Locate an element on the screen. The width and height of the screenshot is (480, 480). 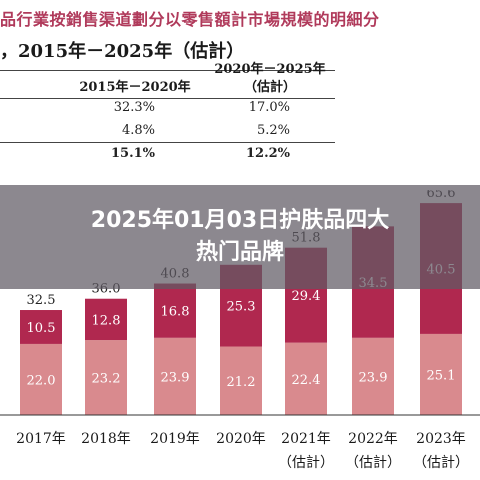
table-top-rule is located at coordinates (167, 70).